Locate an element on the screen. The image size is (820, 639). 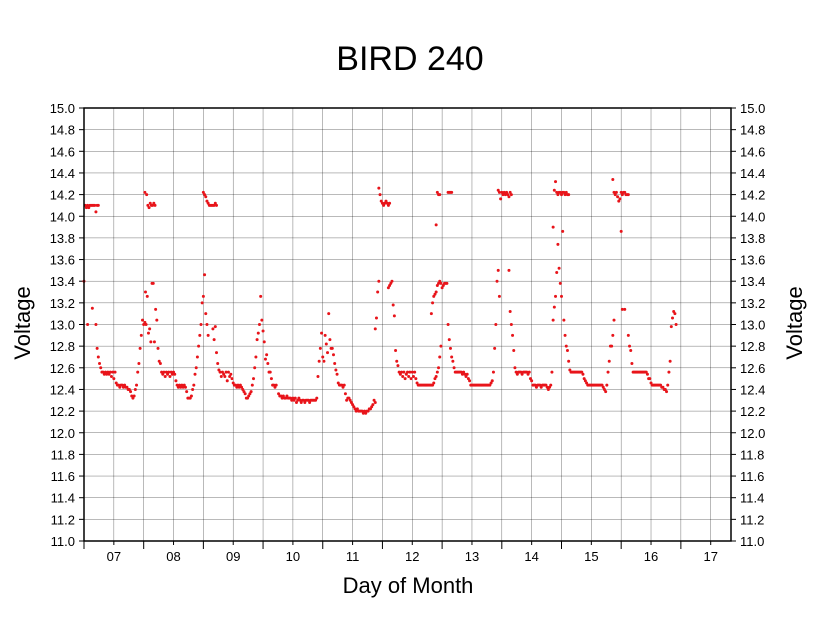
y-tick-label-left: 14.6 is located at coordinates (62, 151).